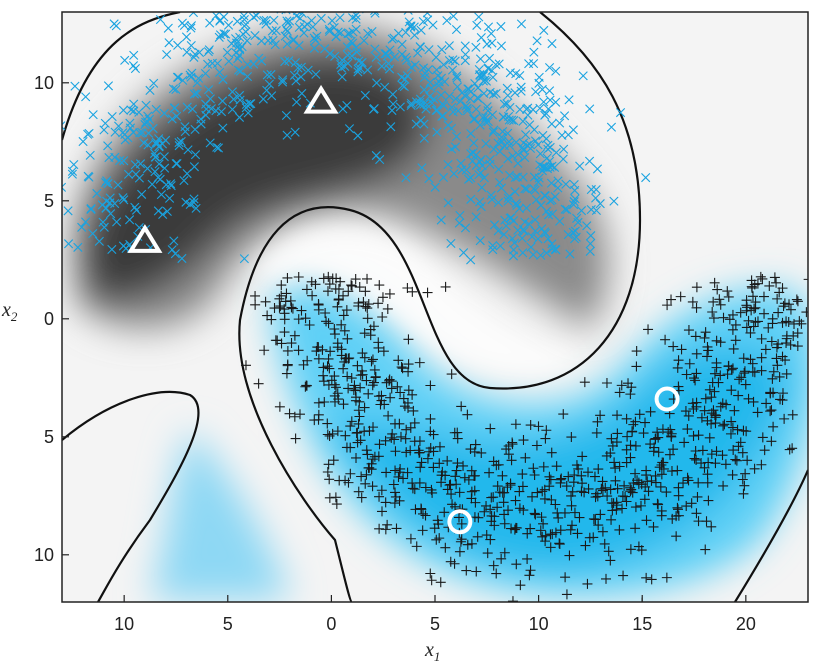 This screenshot has width=838, height=665. What do you see at coordinates (124, 624) in the screenshot?
I see `x-tick-label: 10` at bounding box center [124, 624].